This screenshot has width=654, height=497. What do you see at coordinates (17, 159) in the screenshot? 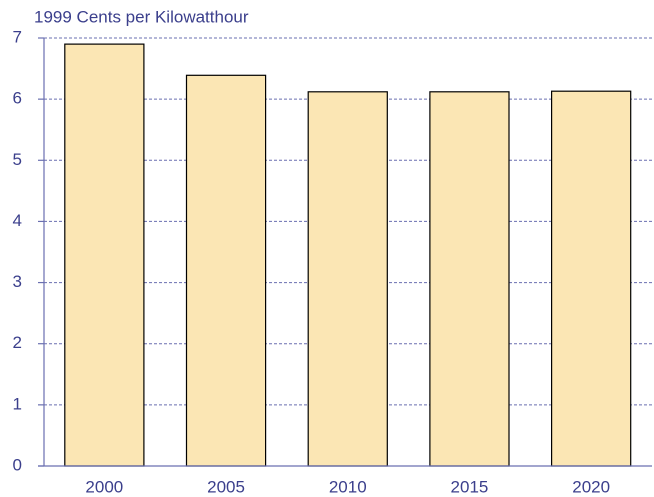
I see `y-tick-label: 5` at bounding box center [17, 159].